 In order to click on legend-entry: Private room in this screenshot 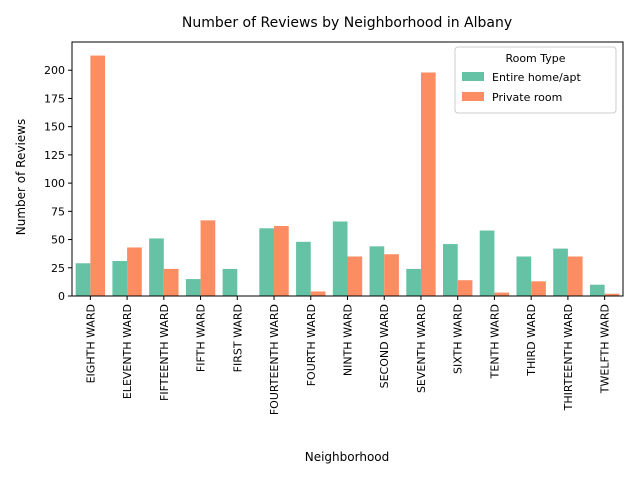, I will do `click(527, 97)`.